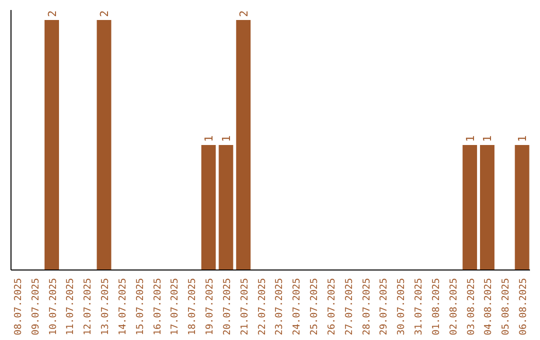 The image size is (540, 340). I want to click on x-tick-label: 22.07.2025, so click(262, 307).